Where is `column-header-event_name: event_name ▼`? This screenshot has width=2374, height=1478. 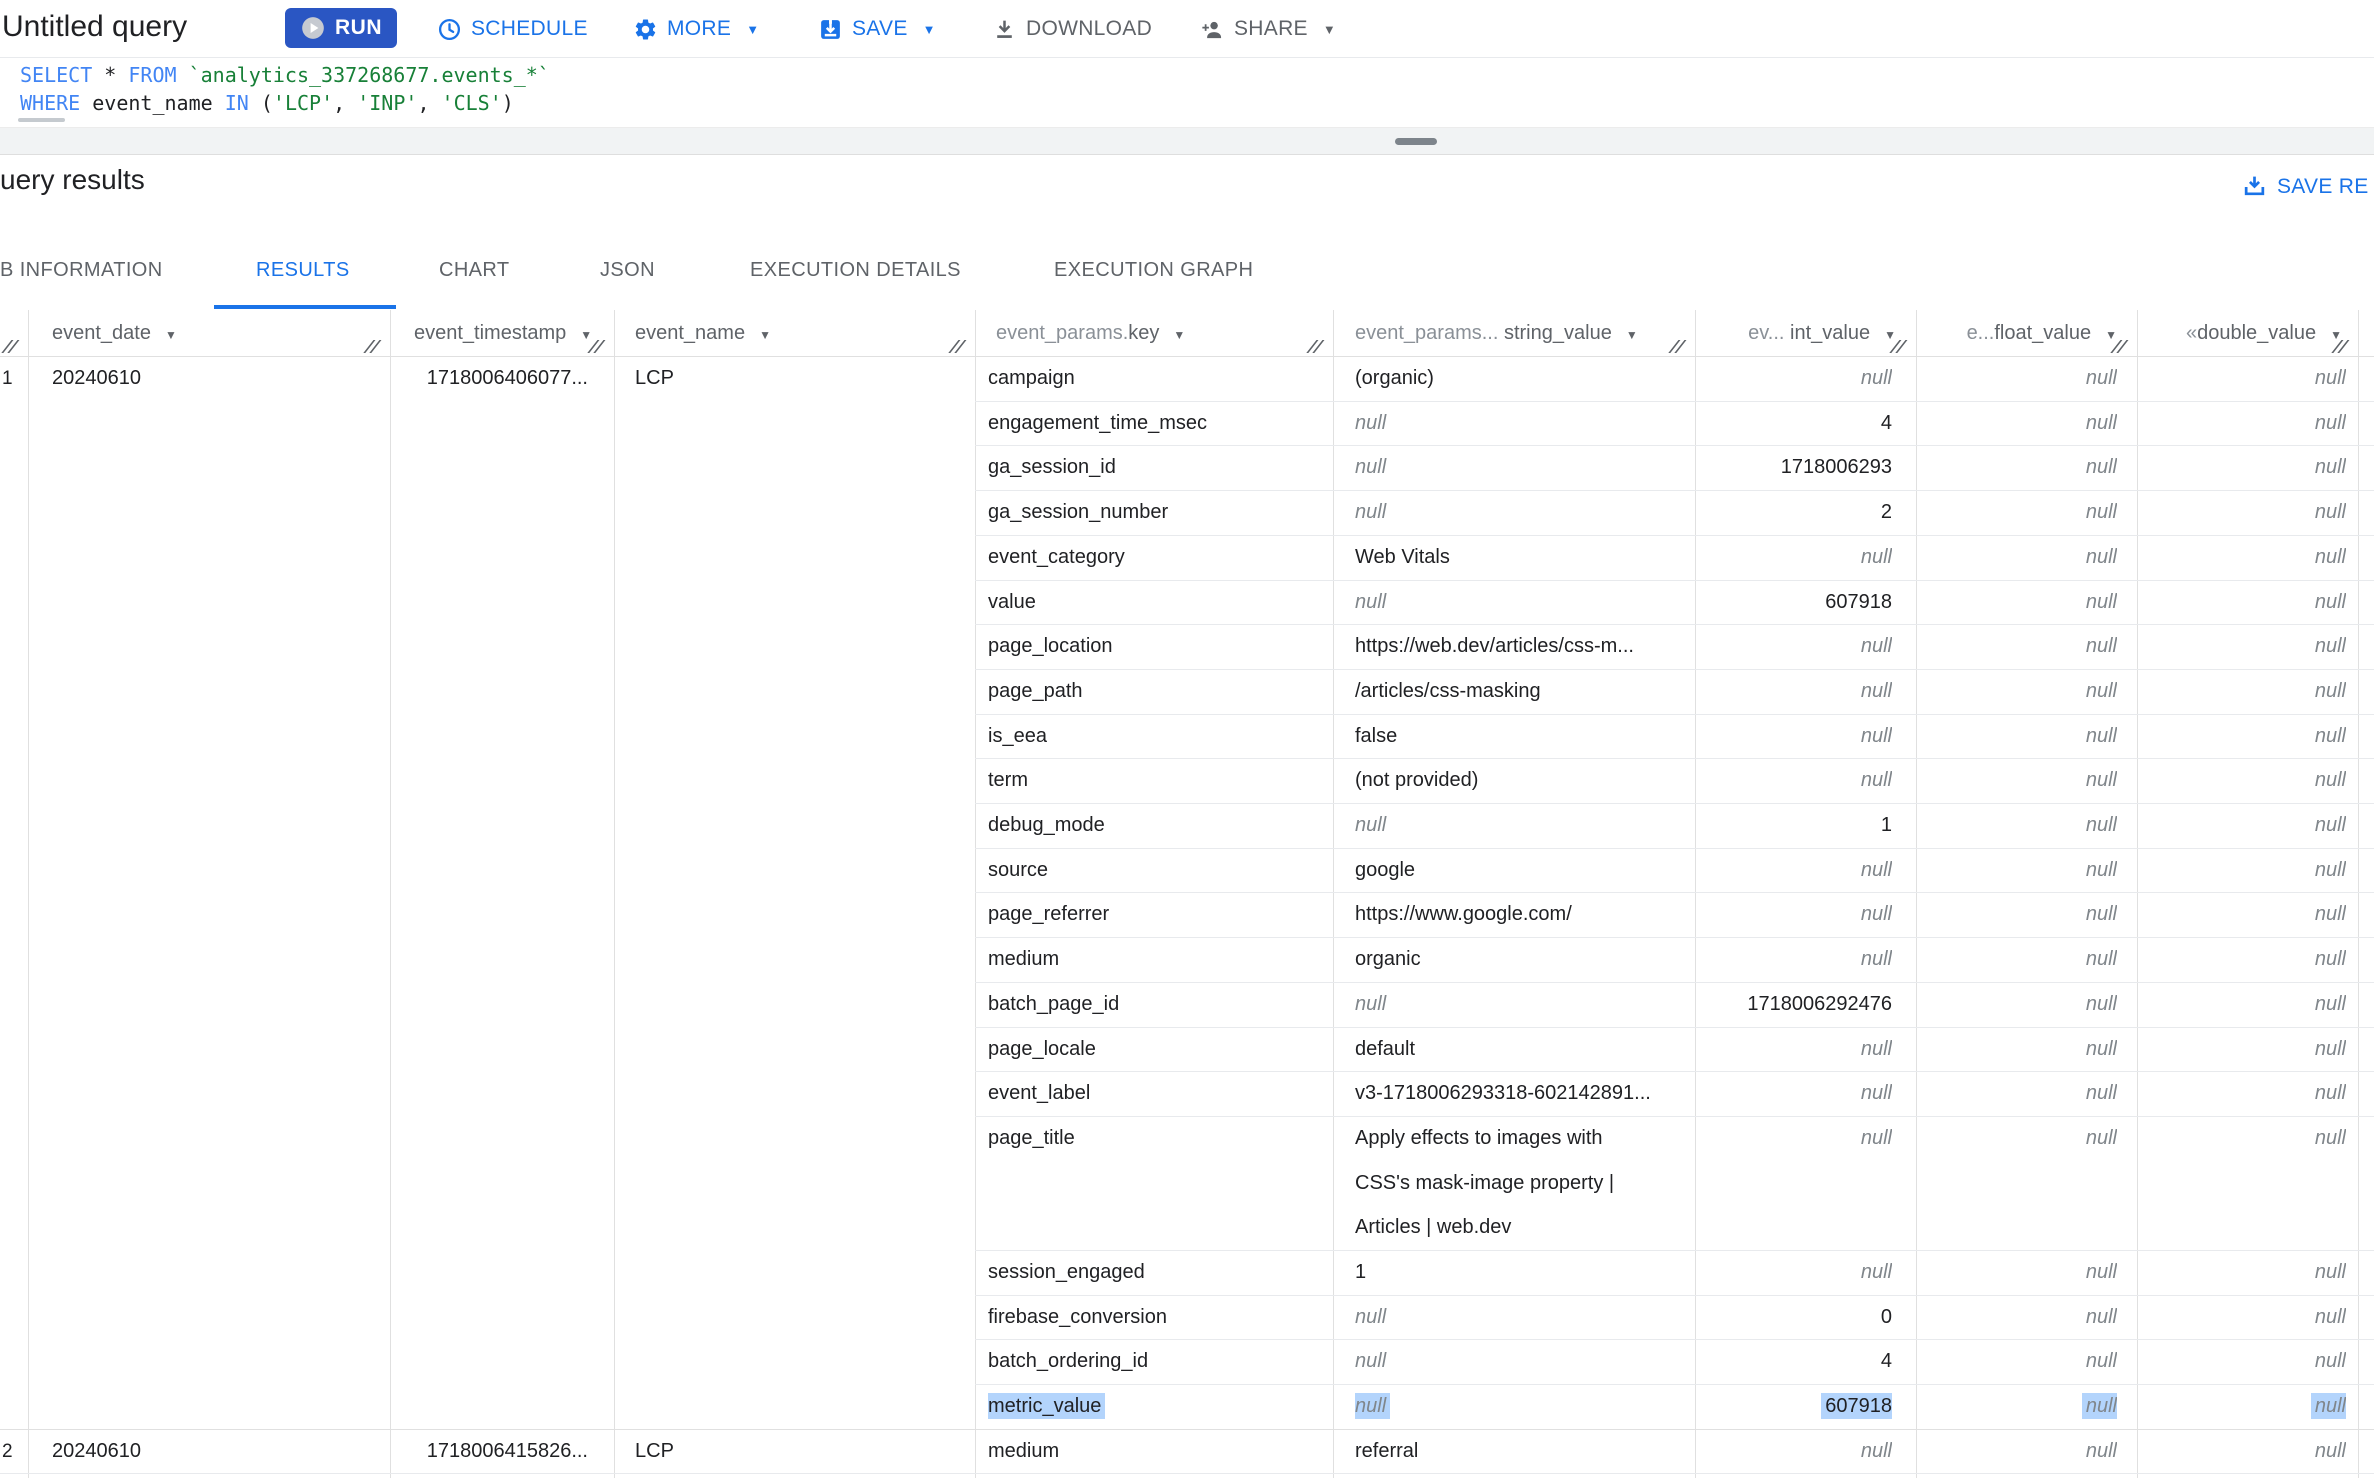
column-header-event_name: event_name ▼ is located at coordinates (794, 333).